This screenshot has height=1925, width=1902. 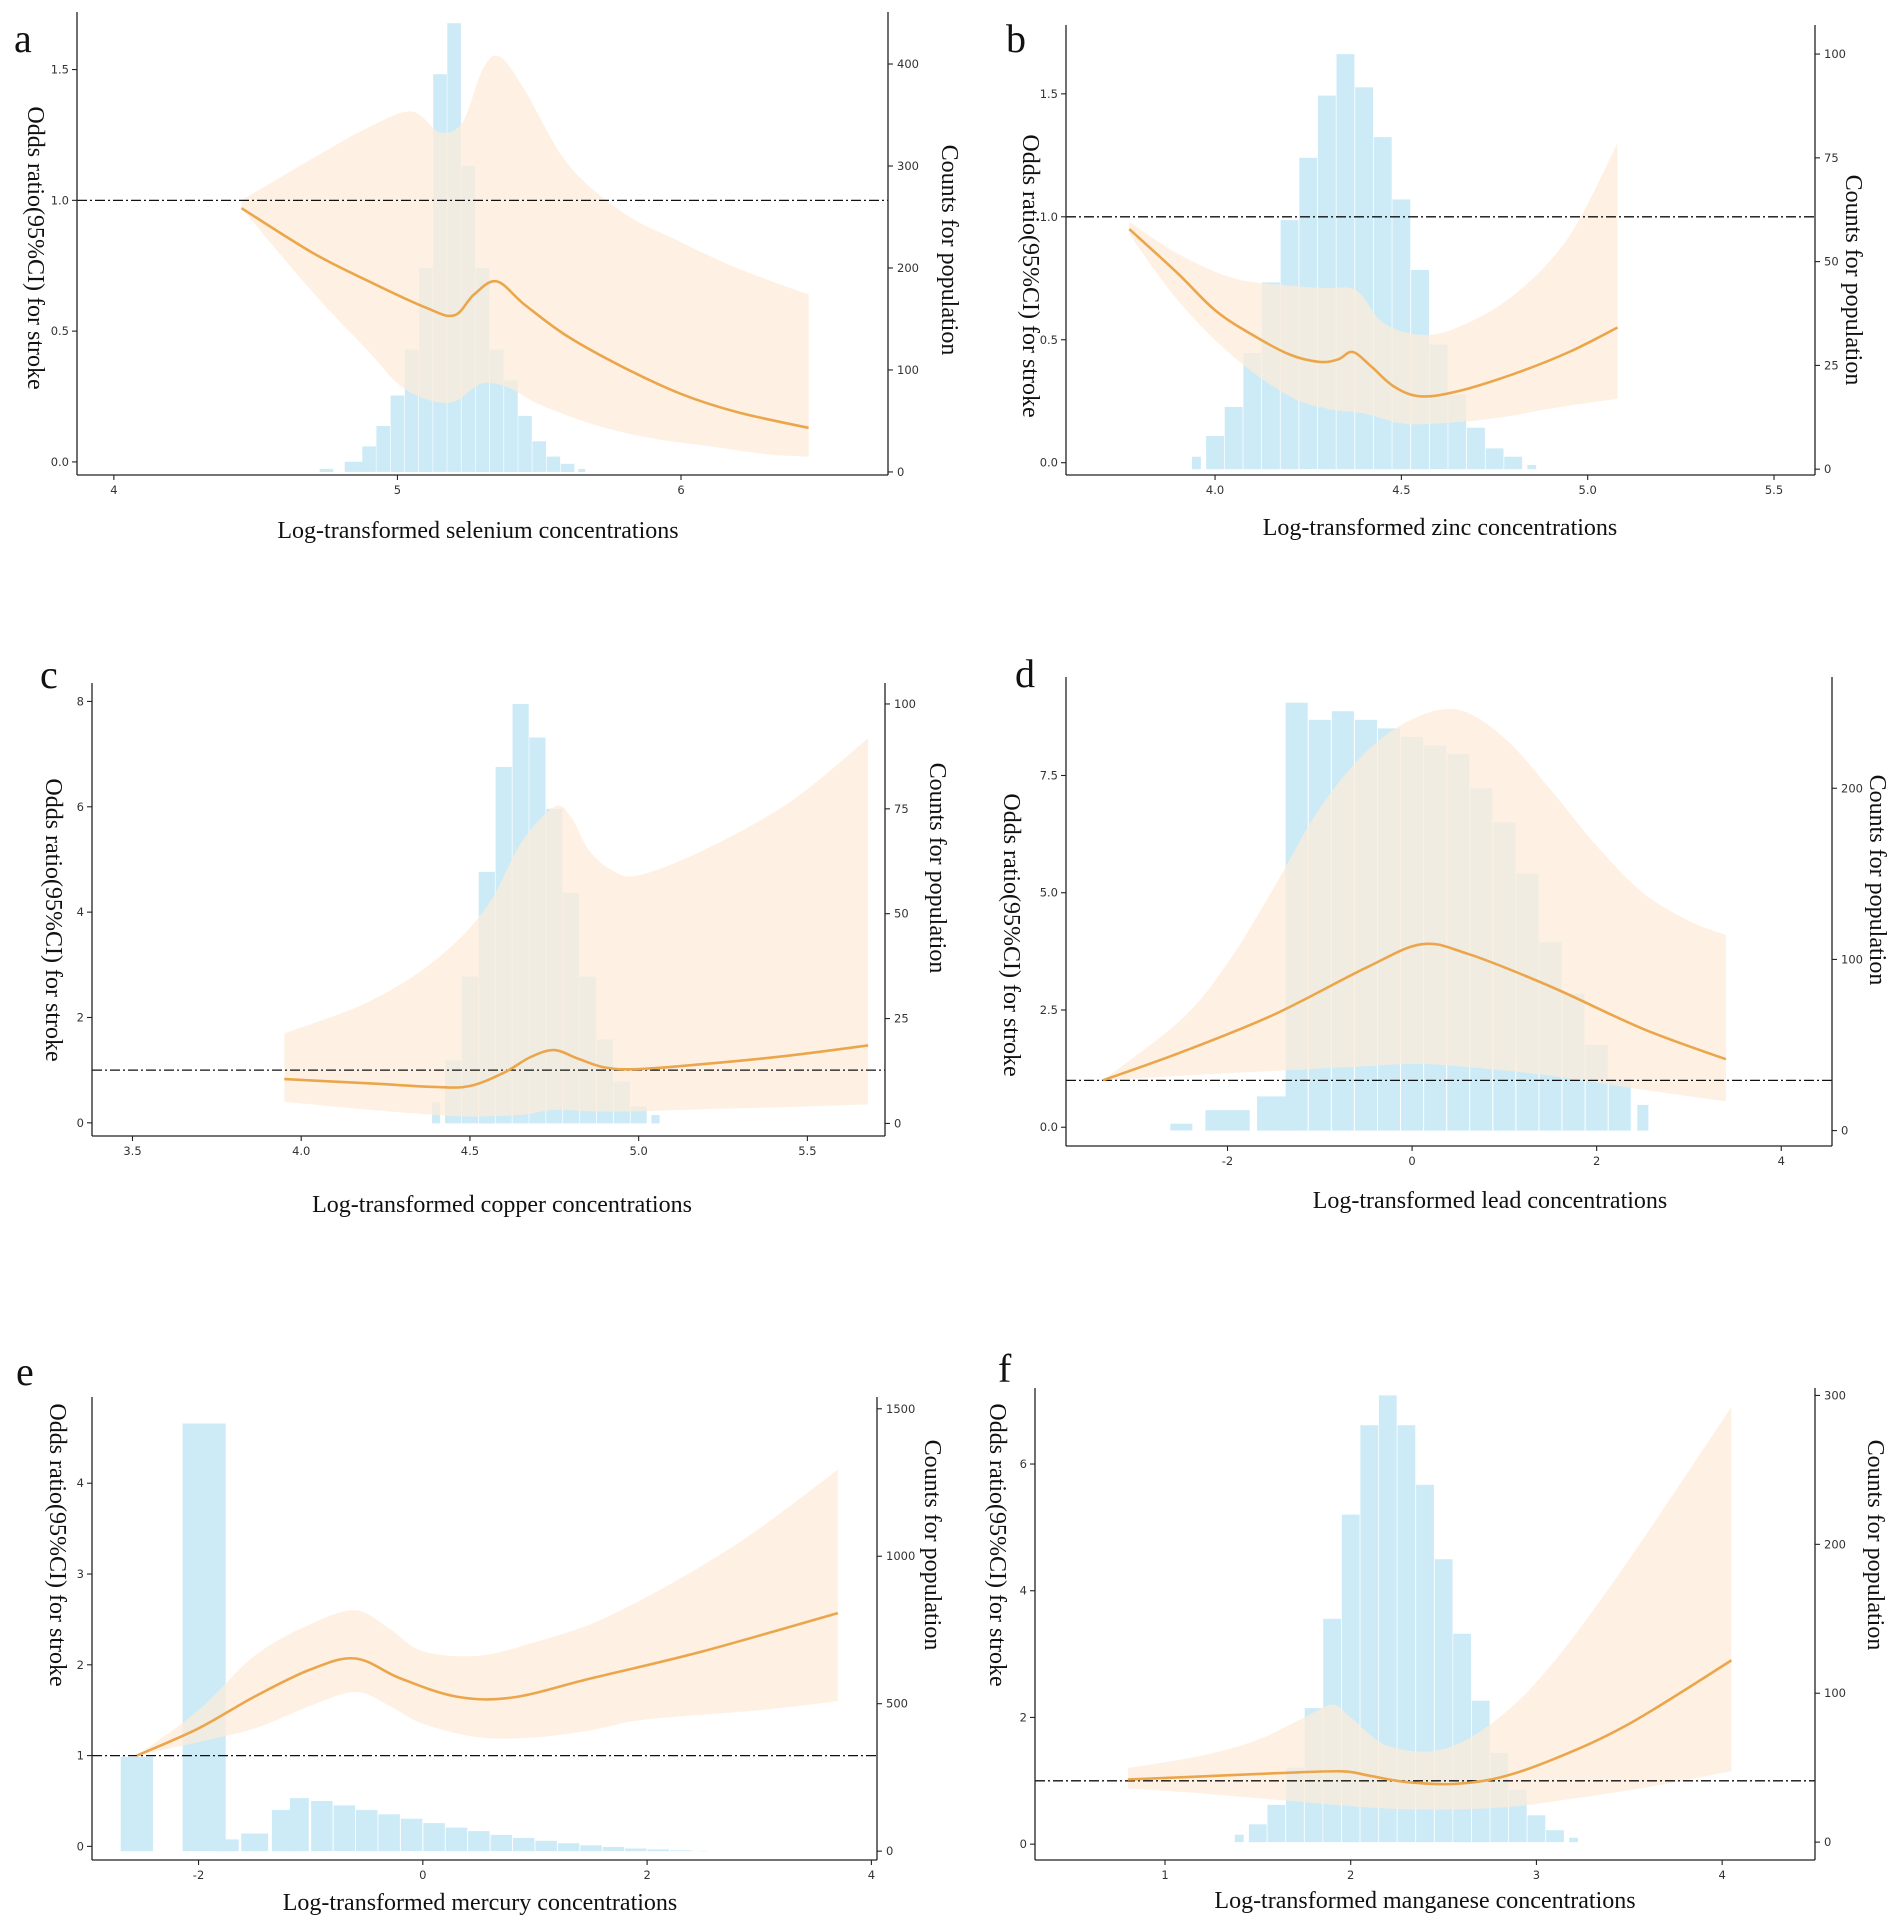 I want to click on x-tick-label: 6, so click(x=680, y=490).